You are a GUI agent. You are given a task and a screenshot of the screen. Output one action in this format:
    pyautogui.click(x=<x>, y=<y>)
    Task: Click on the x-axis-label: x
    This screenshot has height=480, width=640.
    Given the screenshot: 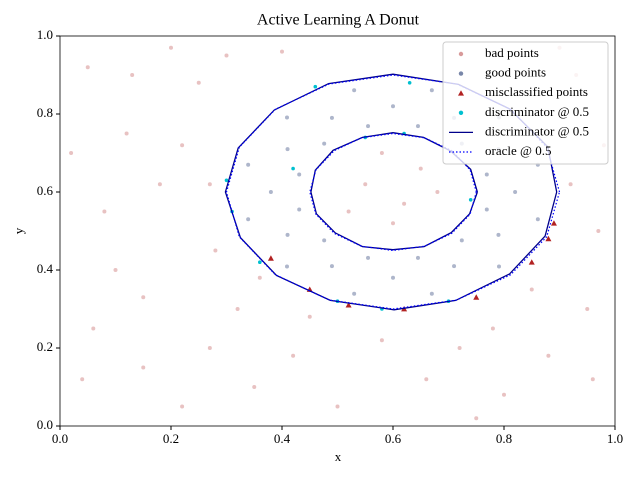 What is the action you would take?
    pyautogui.click(x=338, y=456)
    